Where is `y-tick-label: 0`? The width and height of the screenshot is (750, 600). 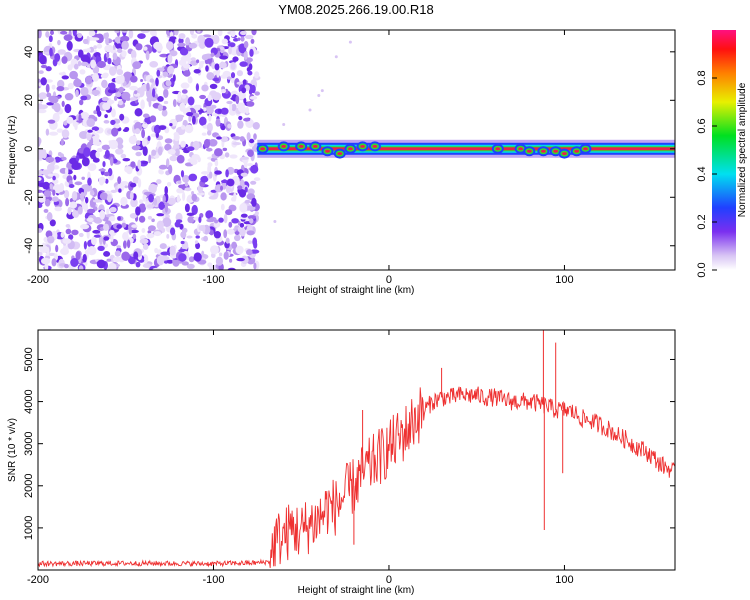 y-tick-label: 0 is located at coordinates (29, 149).